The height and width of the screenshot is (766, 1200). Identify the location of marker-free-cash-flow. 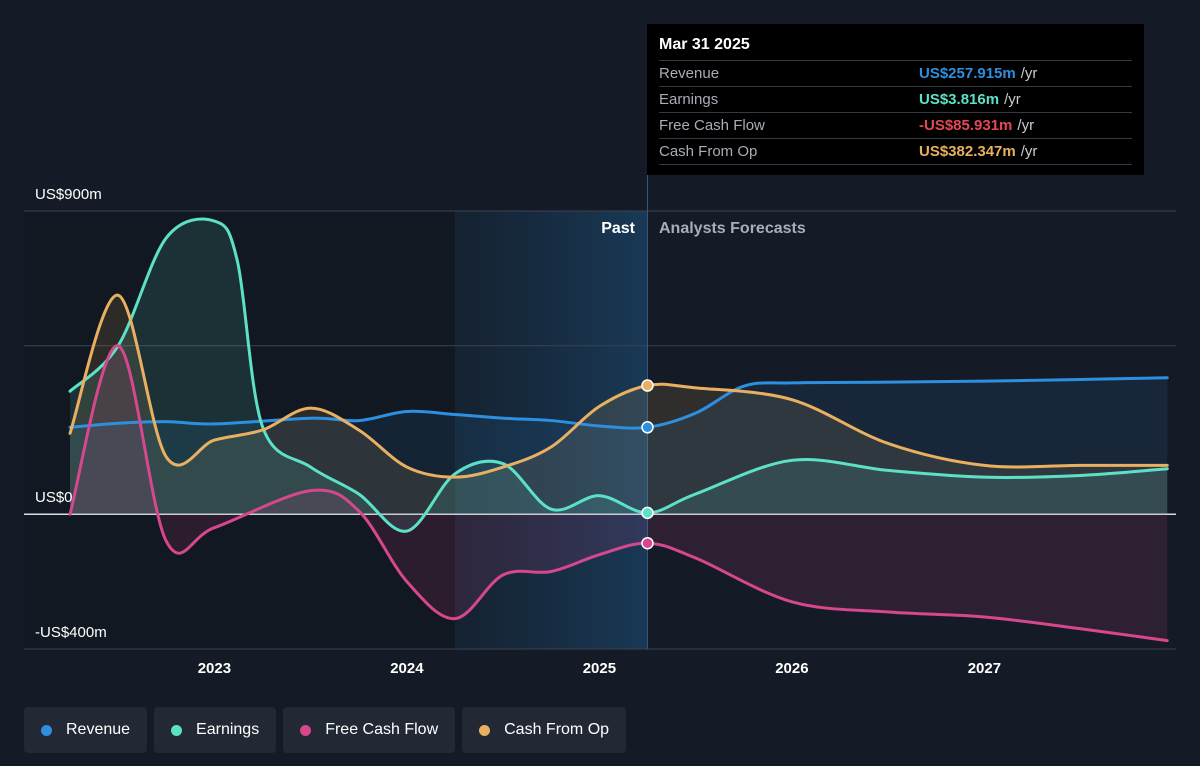
(647, 543).